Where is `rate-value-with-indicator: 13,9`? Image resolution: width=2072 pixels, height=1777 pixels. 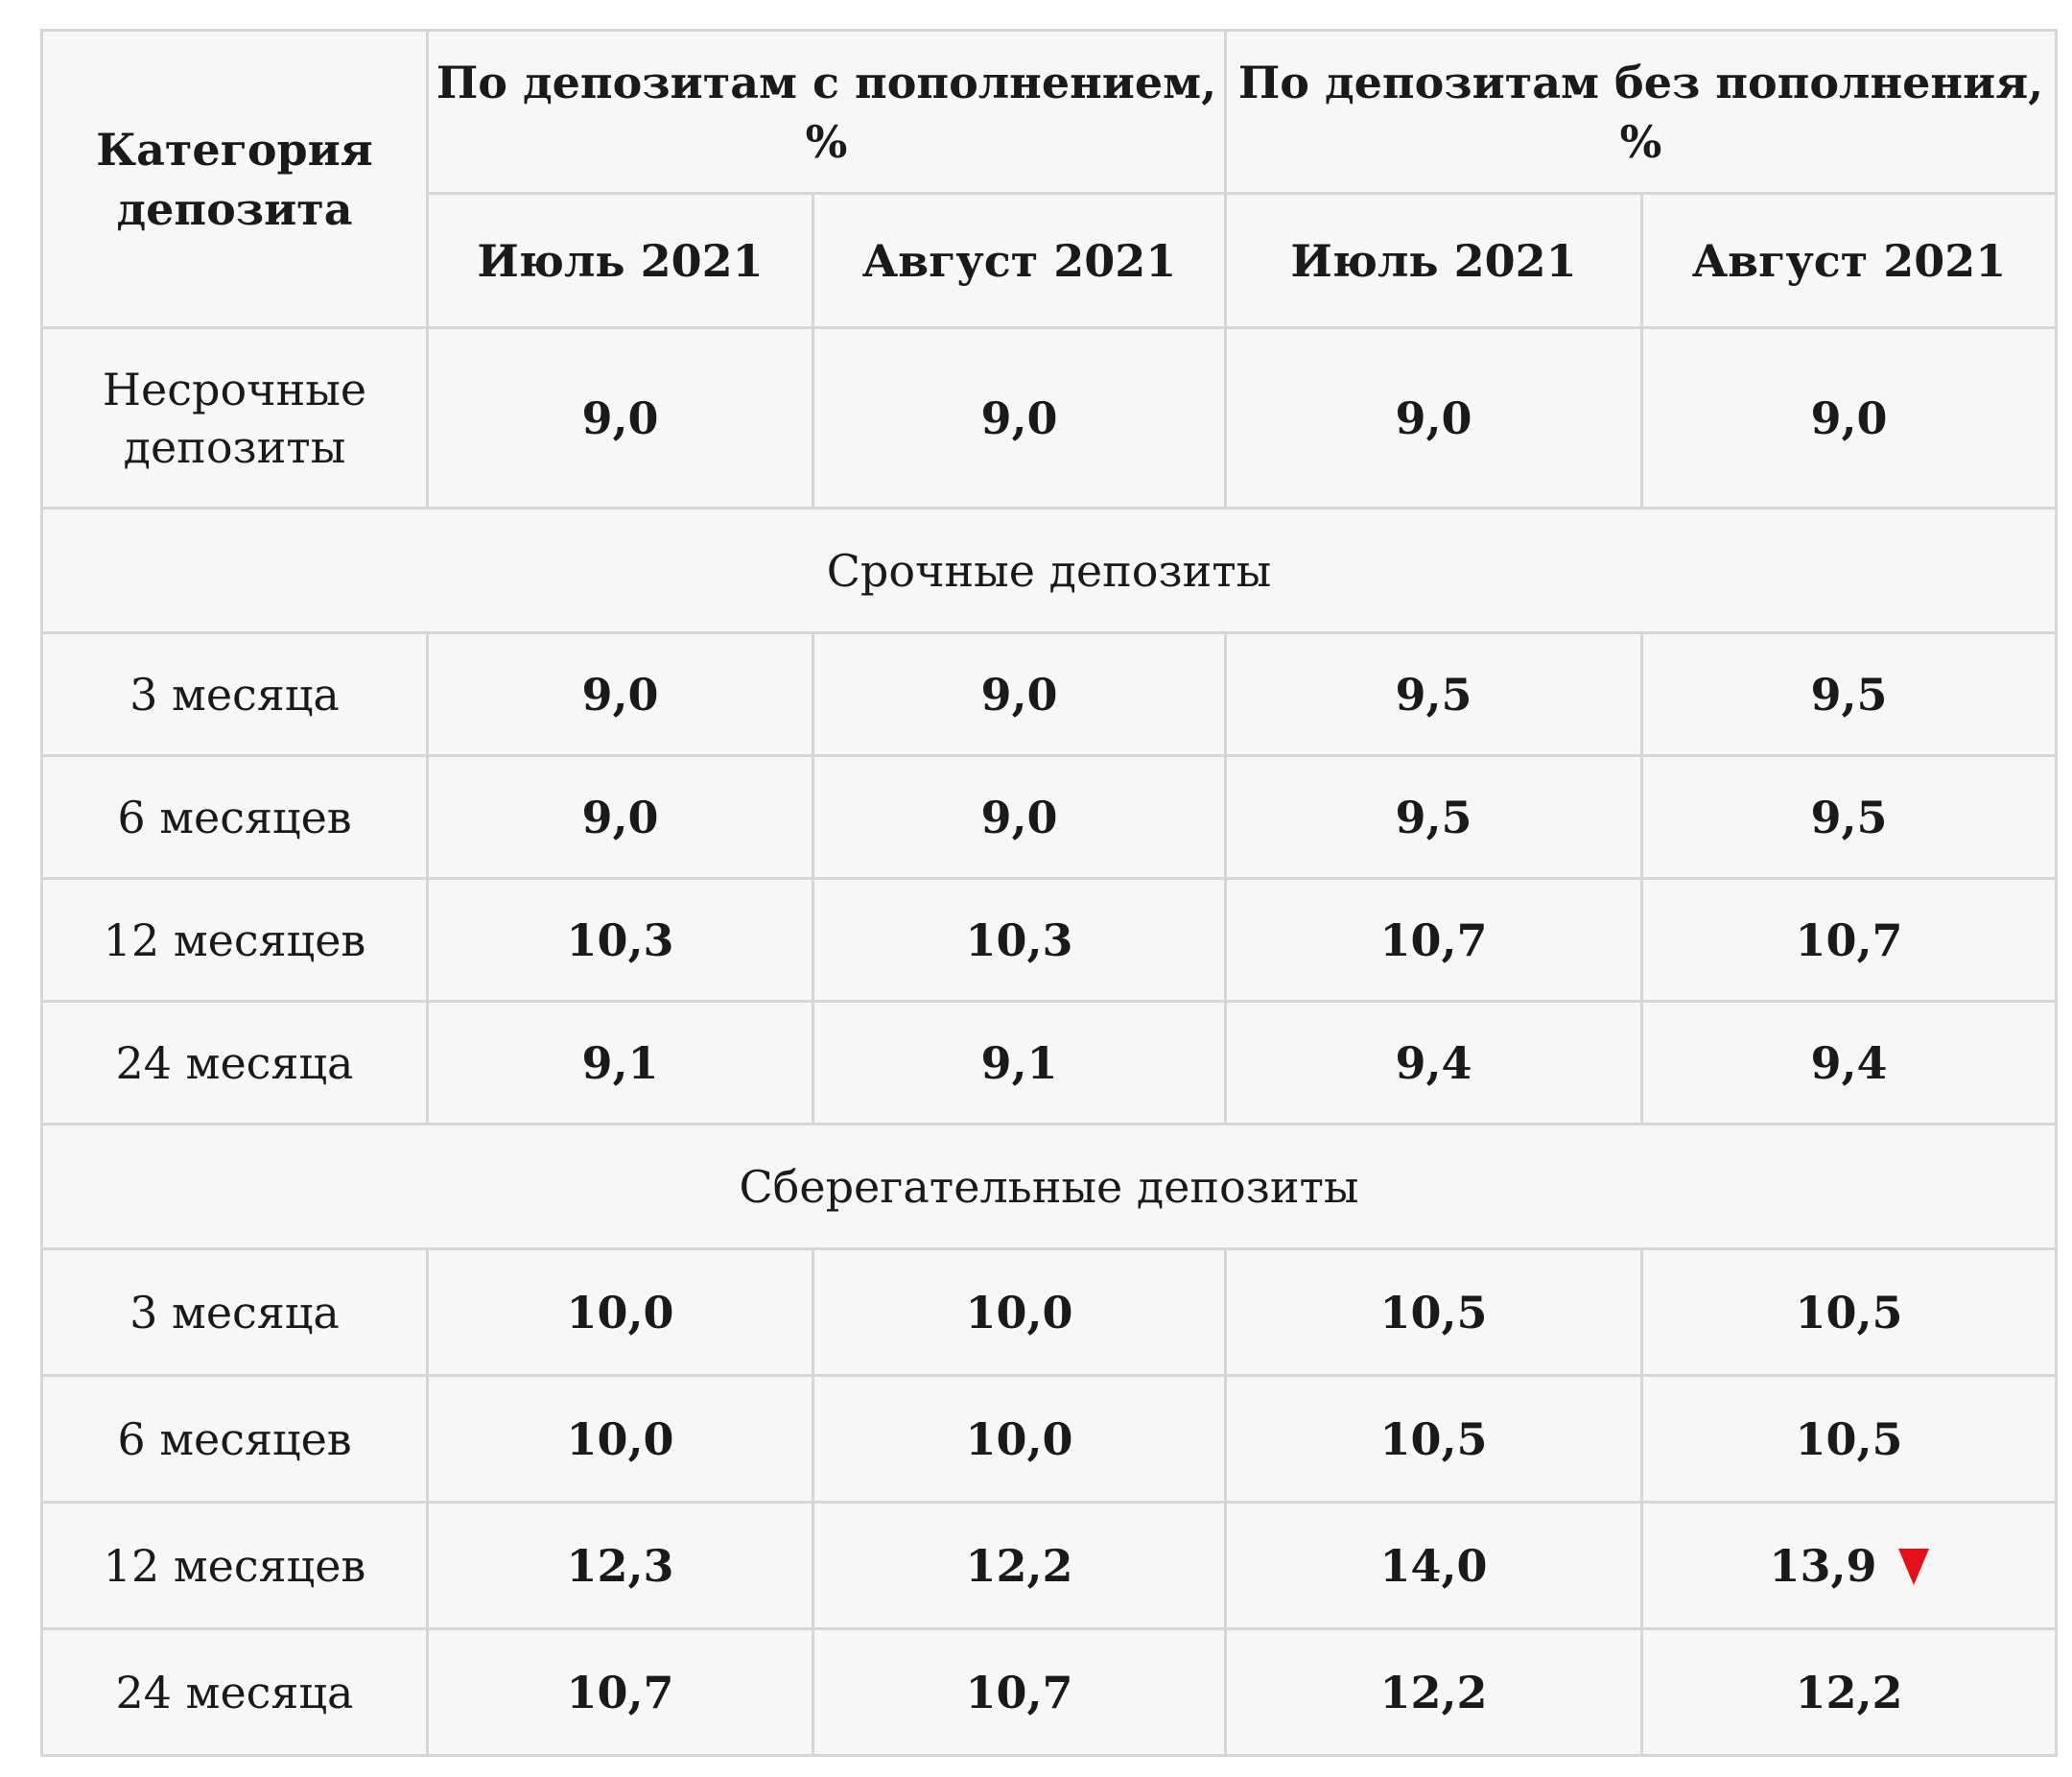
rate-value-with-indicator: 13,9 is located at coordinates (1849, 1565).